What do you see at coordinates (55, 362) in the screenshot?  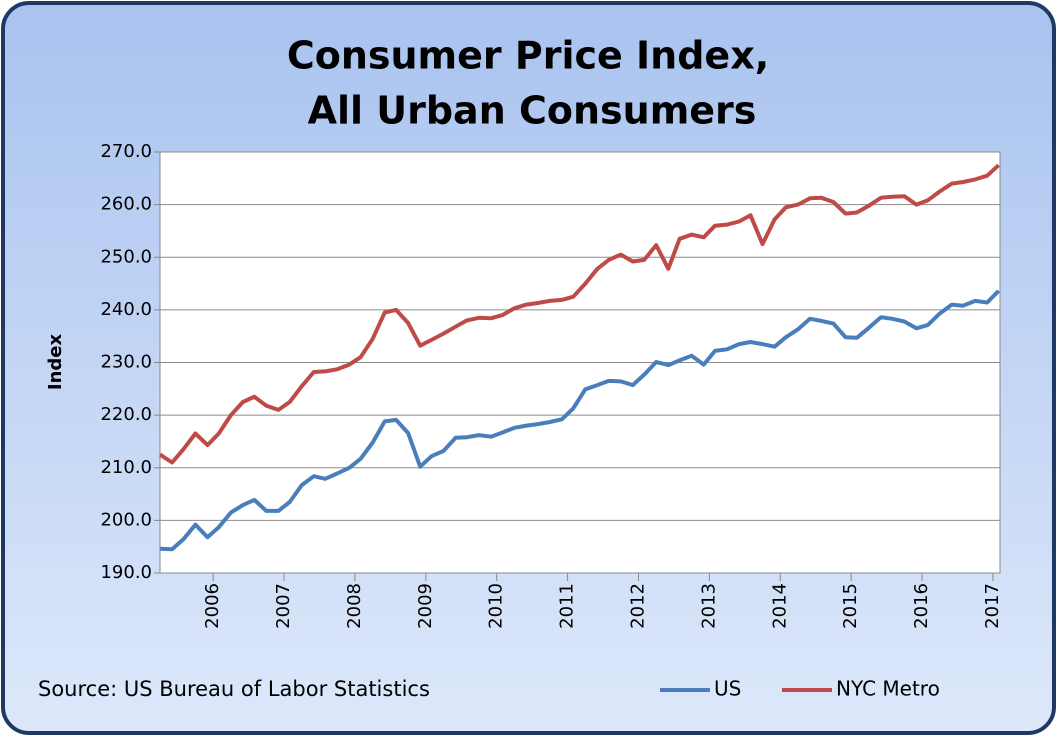 I see `y-axis-label: Index` at bounding box center [55, 362].